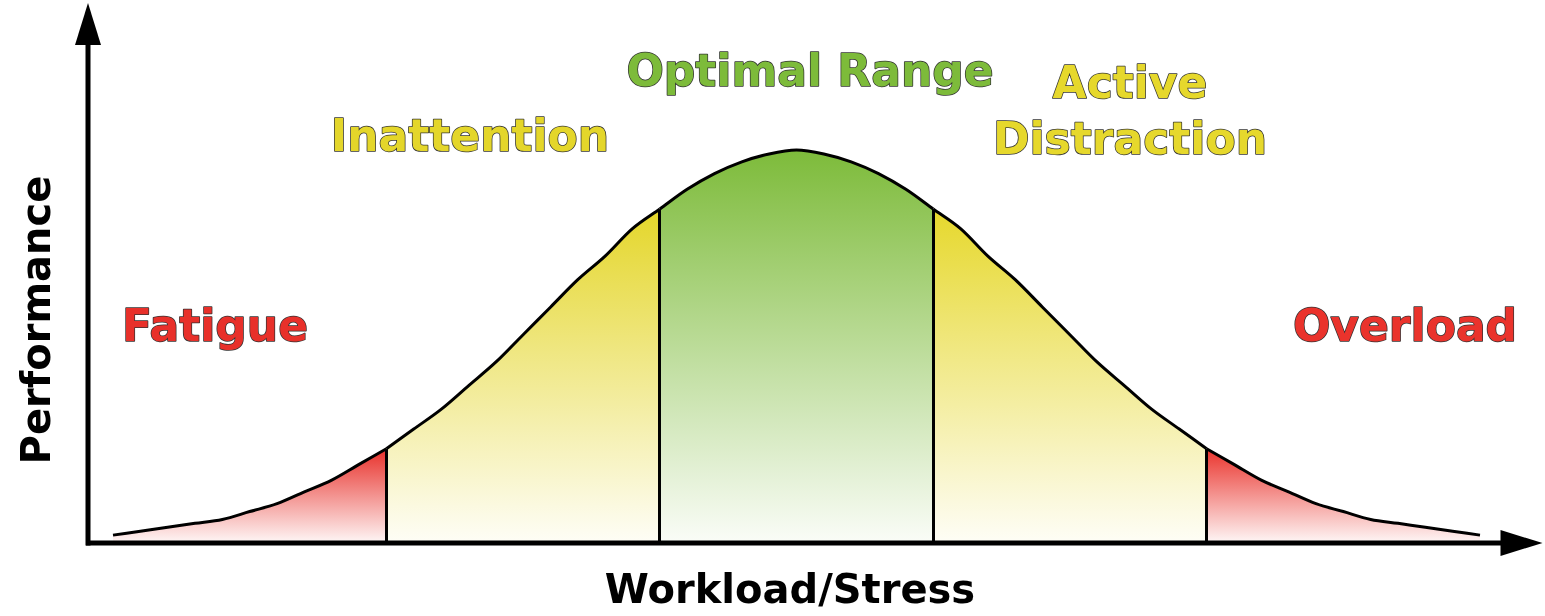  What do you see at coordinates (1405, 326) in the screenshot?
I see `text: Overload` at bounding box center [1405, 326].